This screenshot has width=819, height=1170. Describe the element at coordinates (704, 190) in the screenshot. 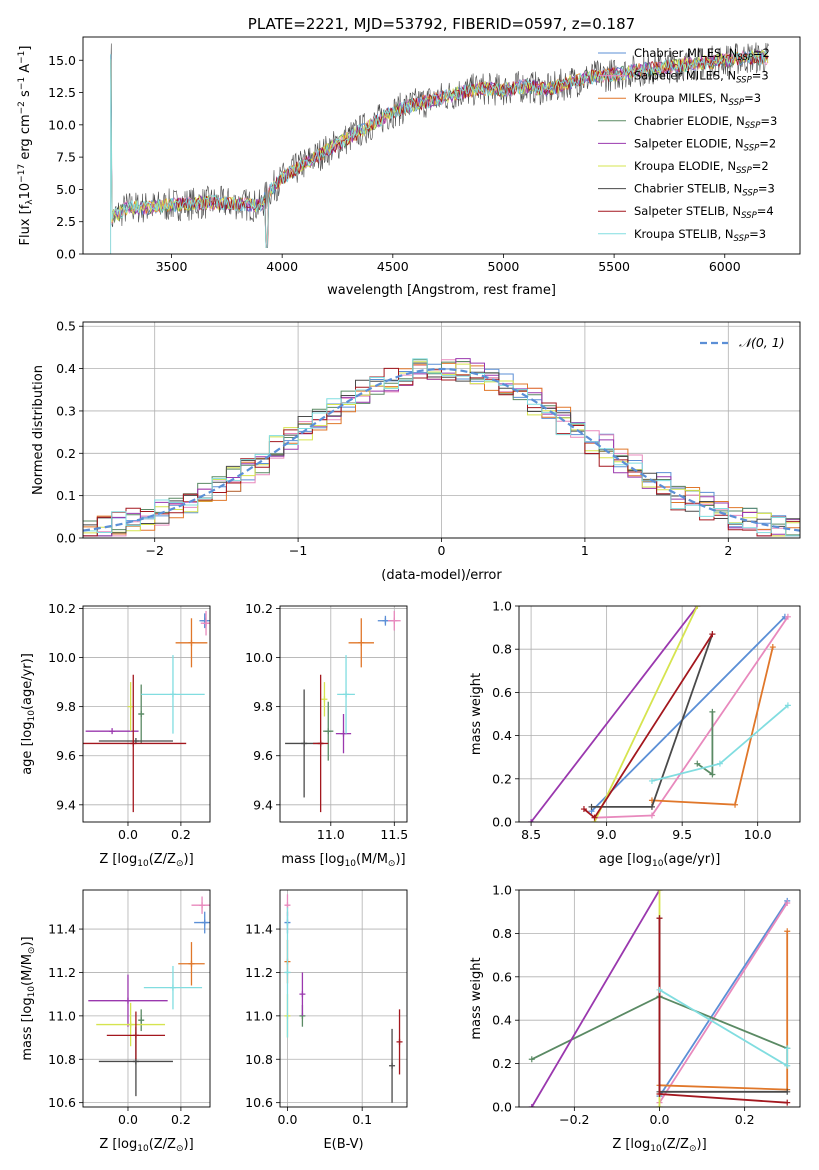

I see `legend-label: Chabrier STELIB, NSSP=3` at that location.